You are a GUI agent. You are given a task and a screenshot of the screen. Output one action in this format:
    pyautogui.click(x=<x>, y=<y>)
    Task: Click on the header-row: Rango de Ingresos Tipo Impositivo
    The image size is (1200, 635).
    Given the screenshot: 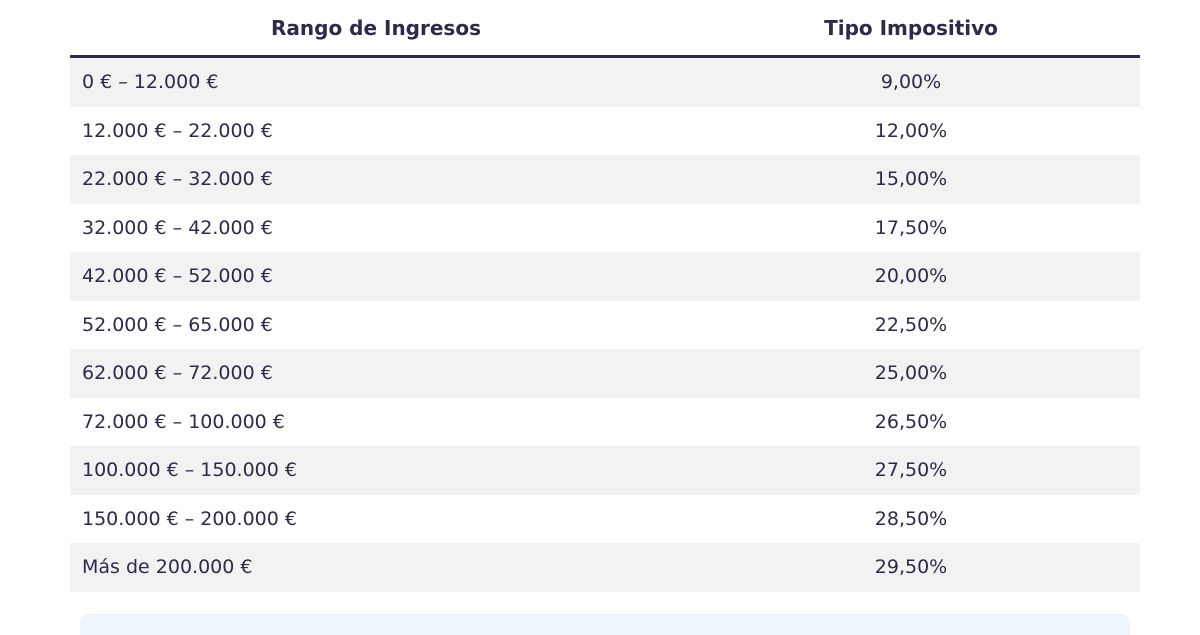 What is the action you would take?
    pyautogui.click(x=605, y=29)
    